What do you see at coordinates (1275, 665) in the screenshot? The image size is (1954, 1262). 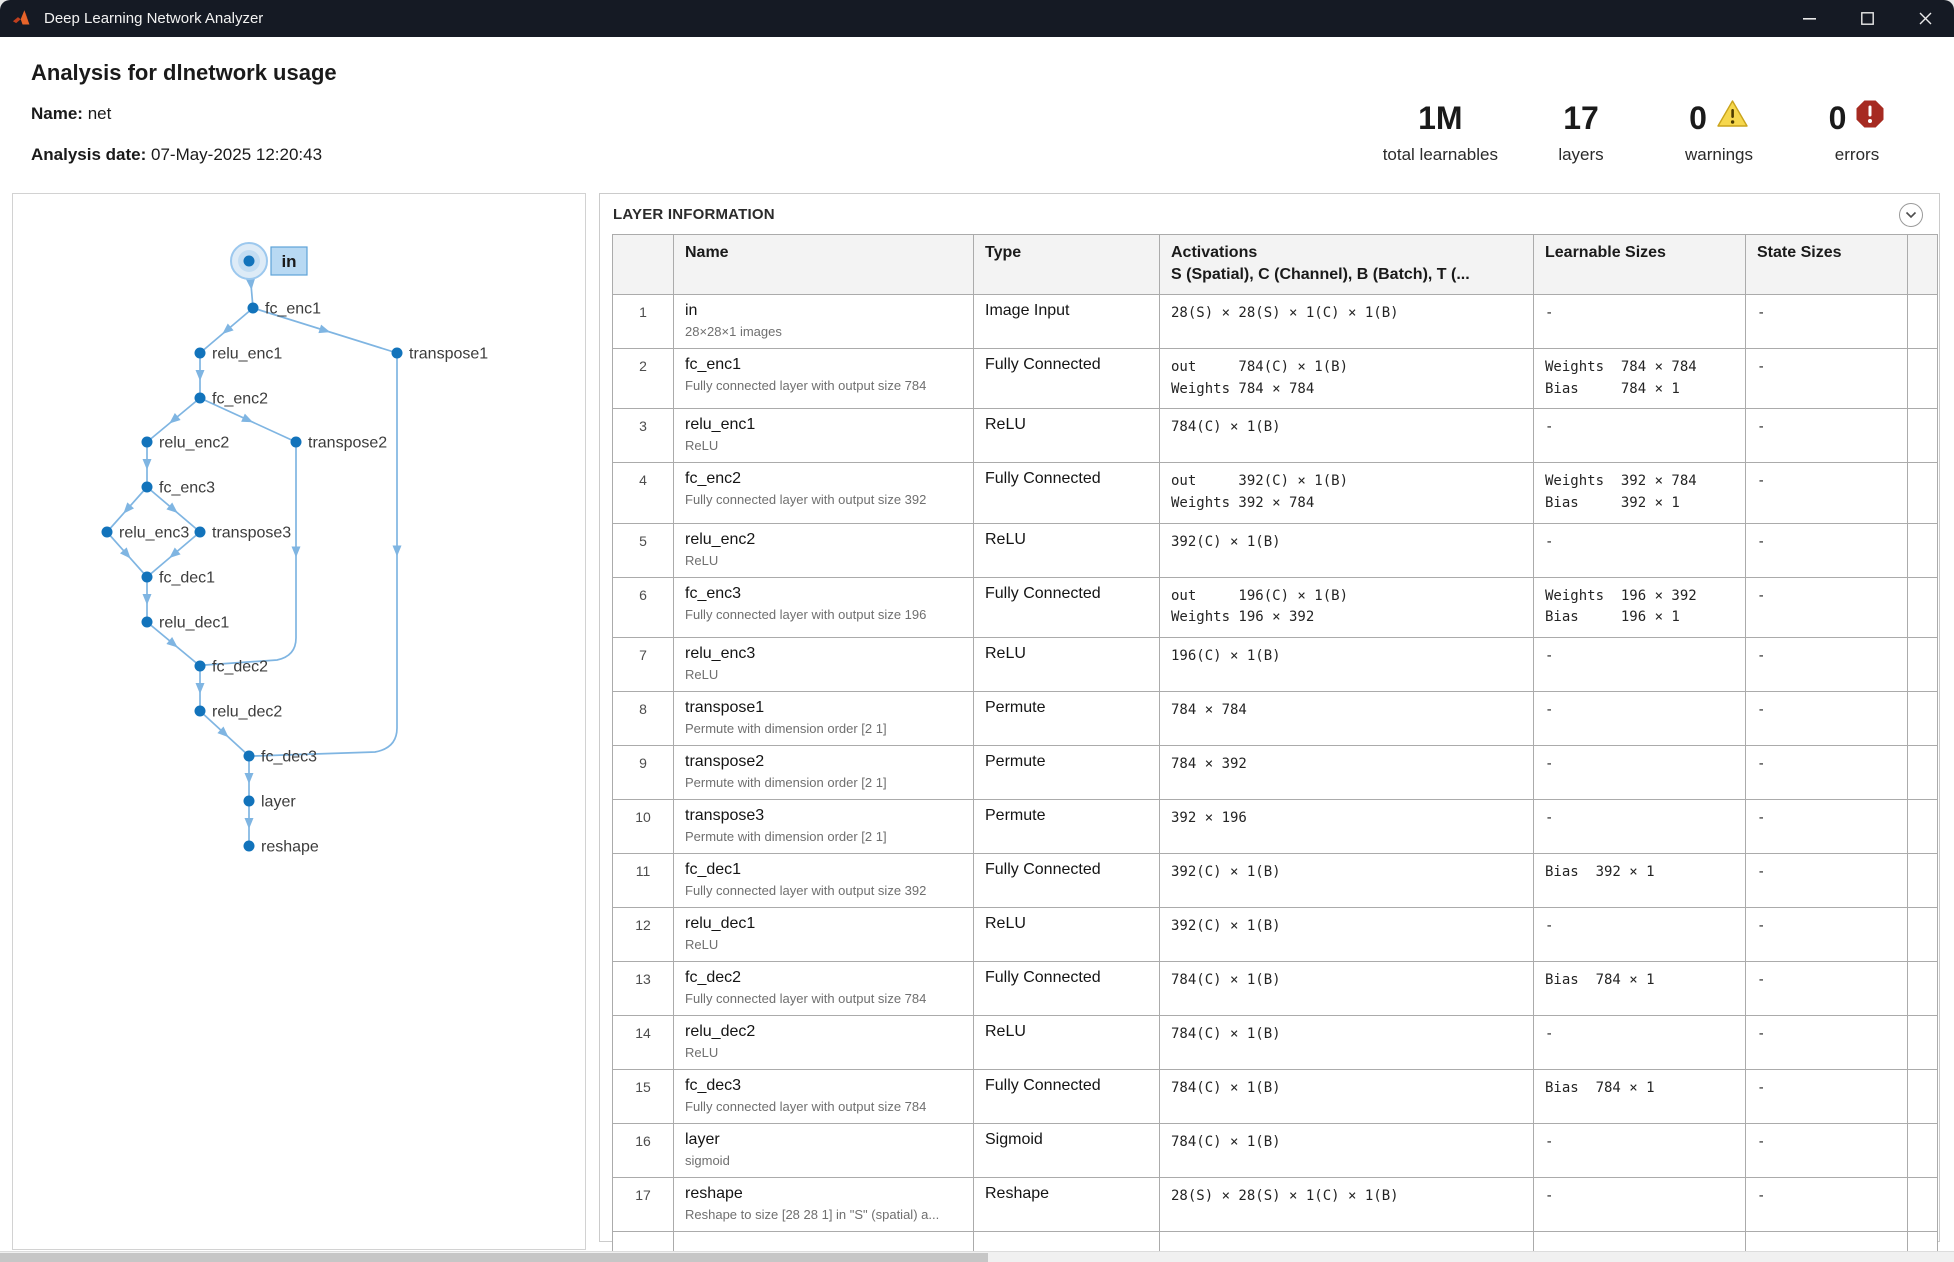 I see `table-row-relu_enc3: 7 relu_enc3 ReLU ReLU 196(C) × 1(B) - -` at bounding box center [1275, 665].